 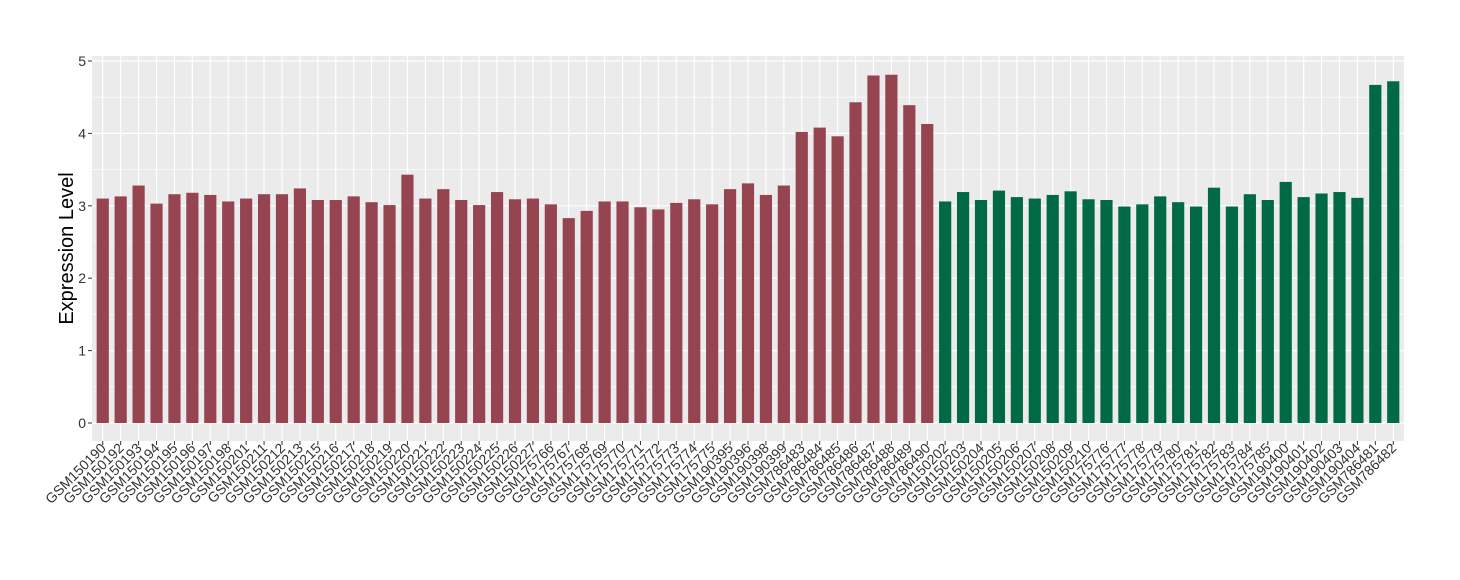 What do you see at coordinates (1375, 253) in the screenshot?
I see `bar-GSM786481` at bounding box center [1375, 253].